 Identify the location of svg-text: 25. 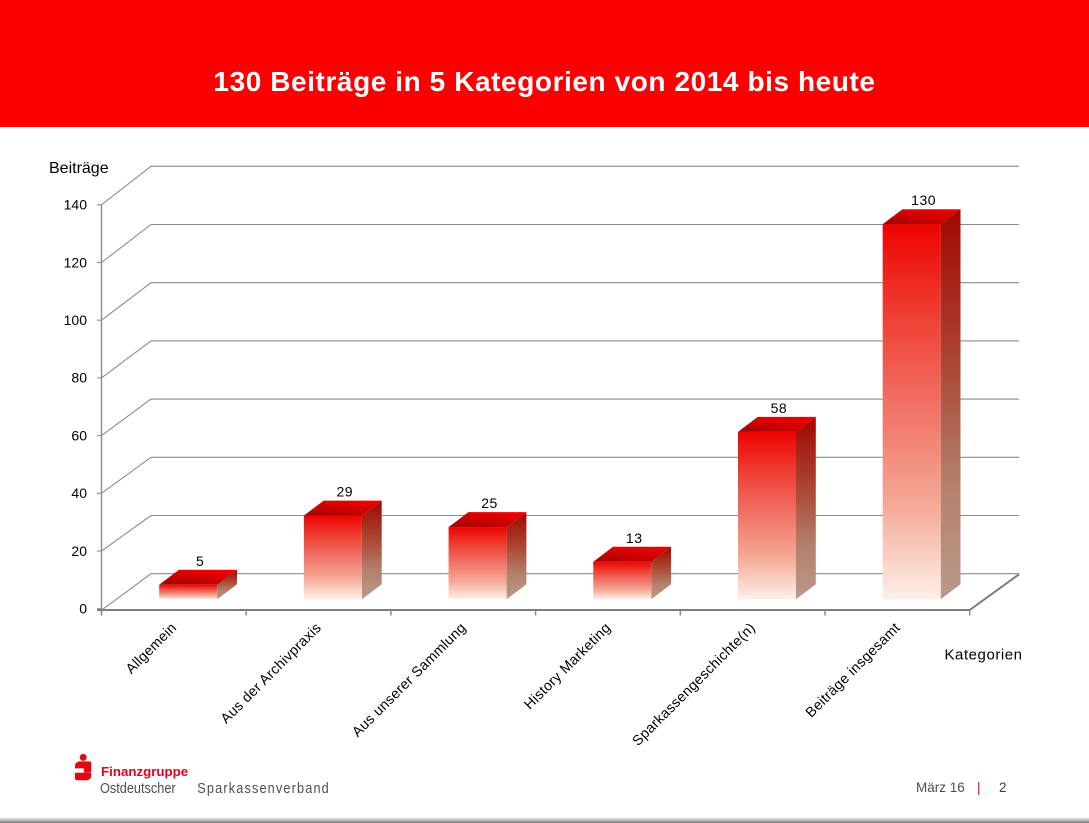
(489, 503).